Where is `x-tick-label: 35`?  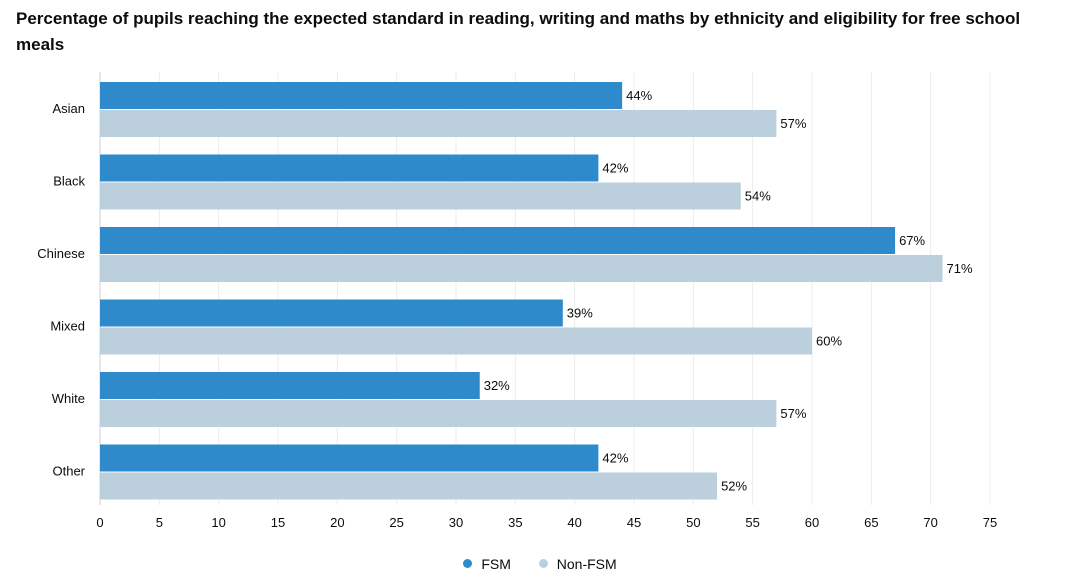
x-tick-label: 35 is located at coordinates (515, 522).